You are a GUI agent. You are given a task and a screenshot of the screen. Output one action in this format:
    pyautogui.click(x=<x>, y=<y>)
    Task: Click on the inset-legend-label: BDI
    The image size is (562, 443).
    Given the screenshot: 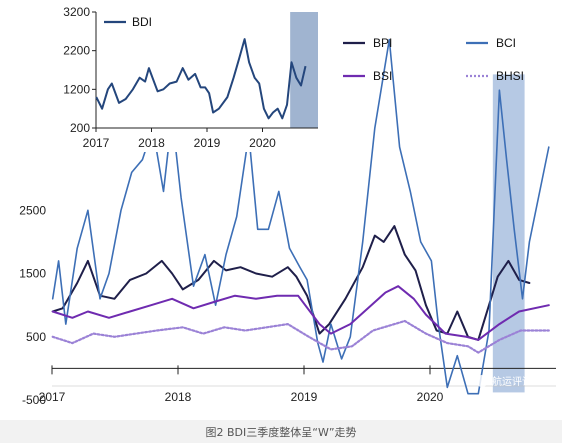 What is the action you would take?
    pyautogui.click(x=142, y=22)
    